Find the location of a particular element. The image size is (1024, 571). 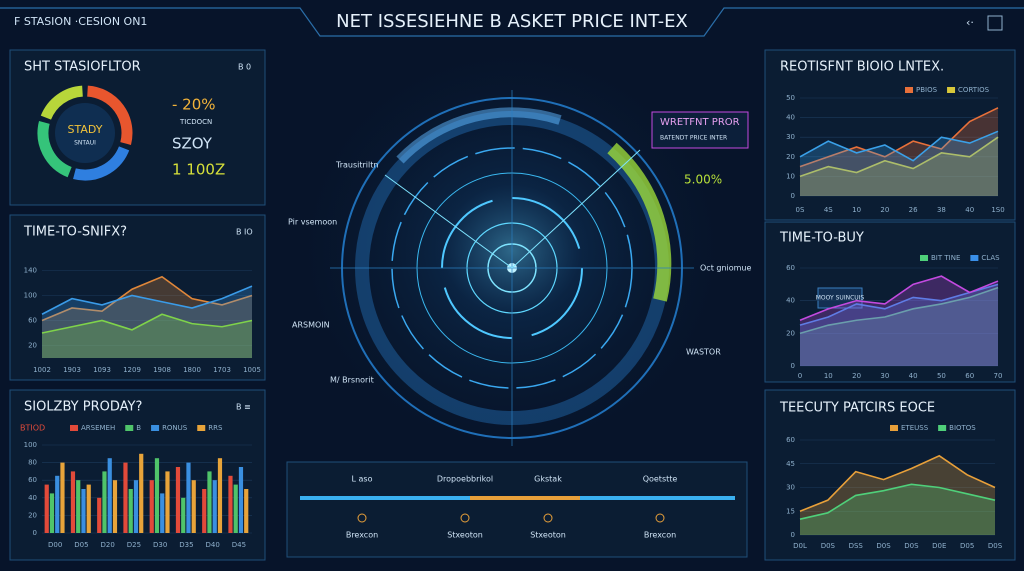

panel-title: TIME-TO-BUY is located at coordinates (821, 238).